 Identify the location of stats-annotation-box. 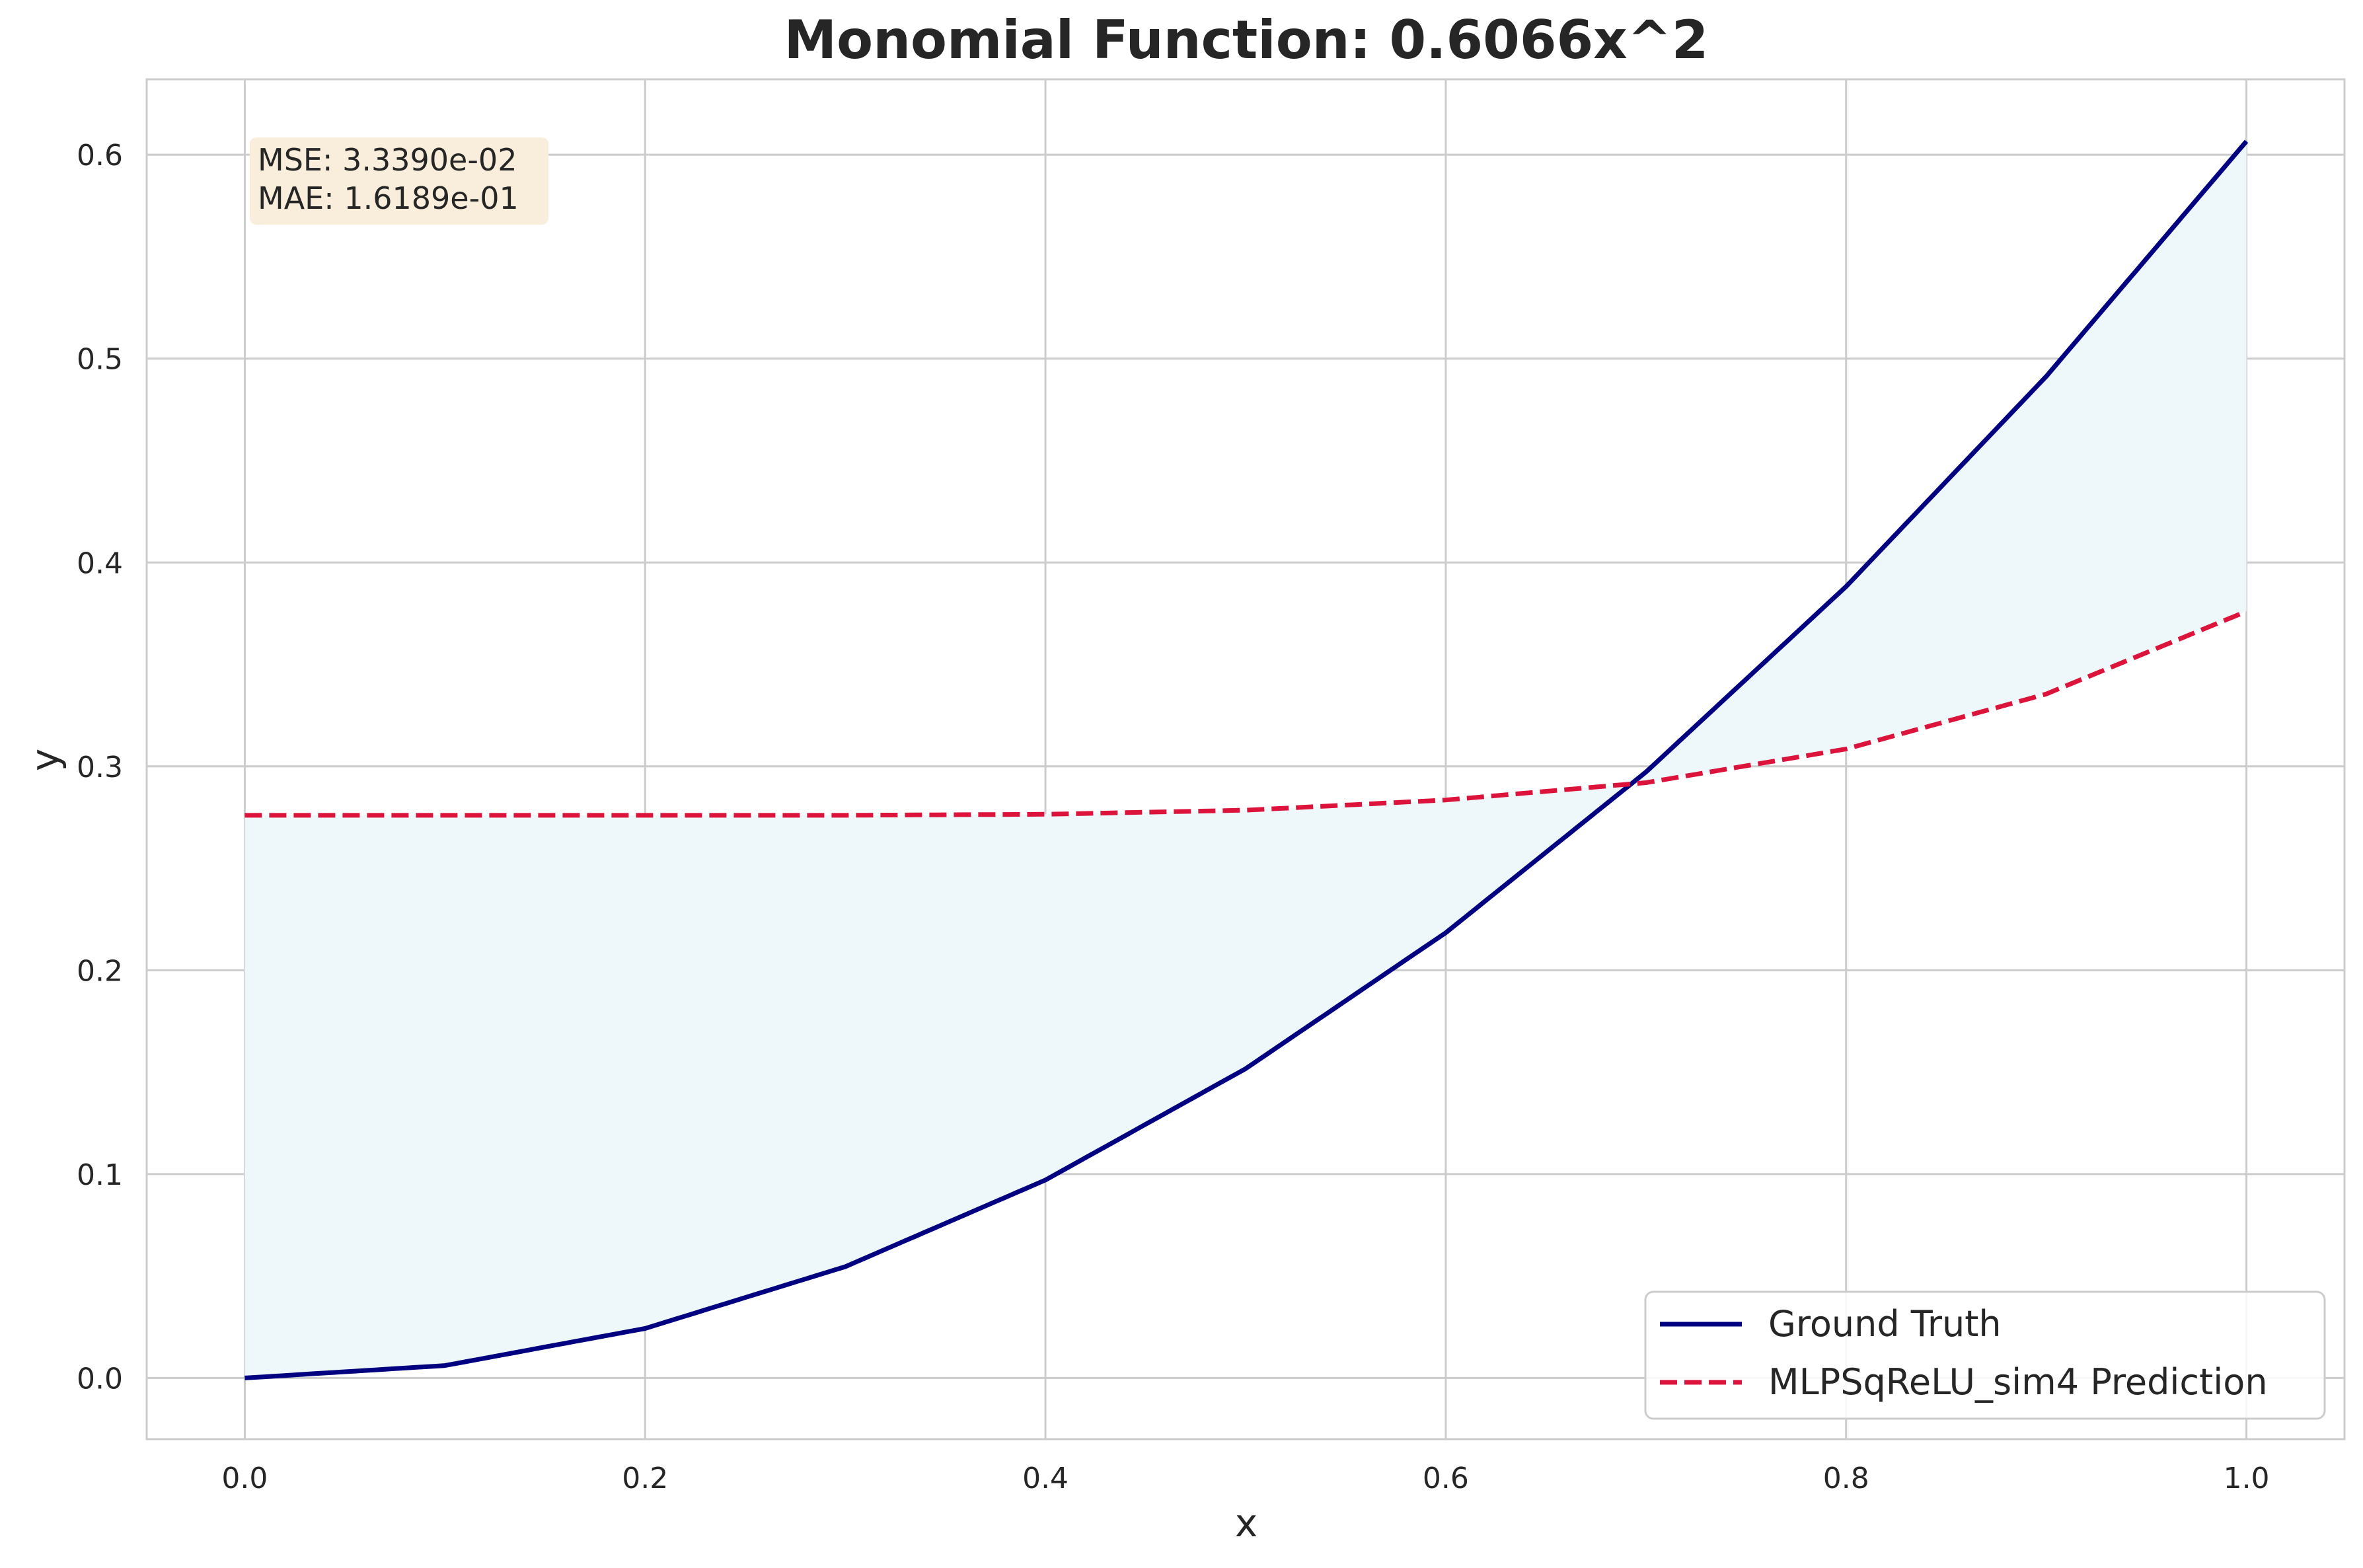
(399, 181).